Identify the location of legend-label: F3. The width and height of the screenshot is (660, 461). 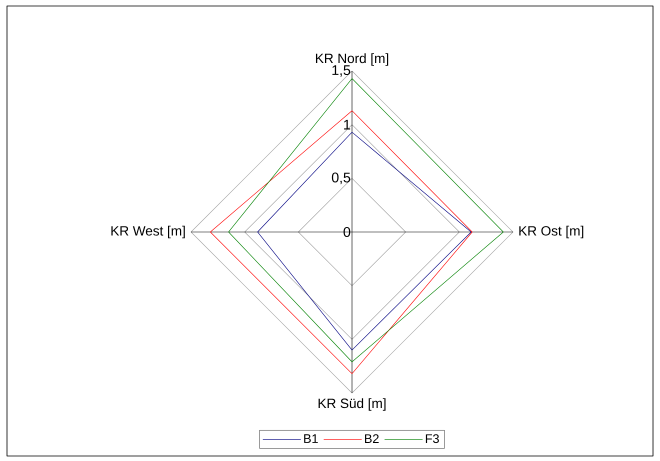
(432, 439).